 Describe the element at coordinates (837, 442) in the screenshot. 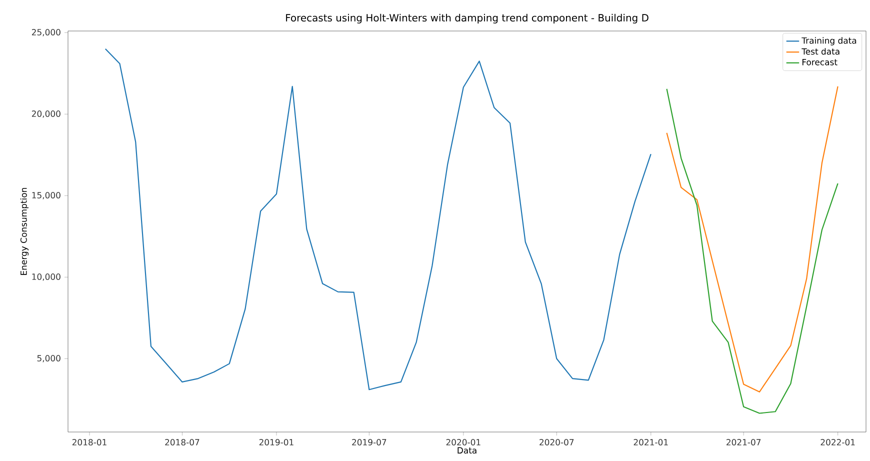

I see `x-tick-label: 2022-01` at that location.